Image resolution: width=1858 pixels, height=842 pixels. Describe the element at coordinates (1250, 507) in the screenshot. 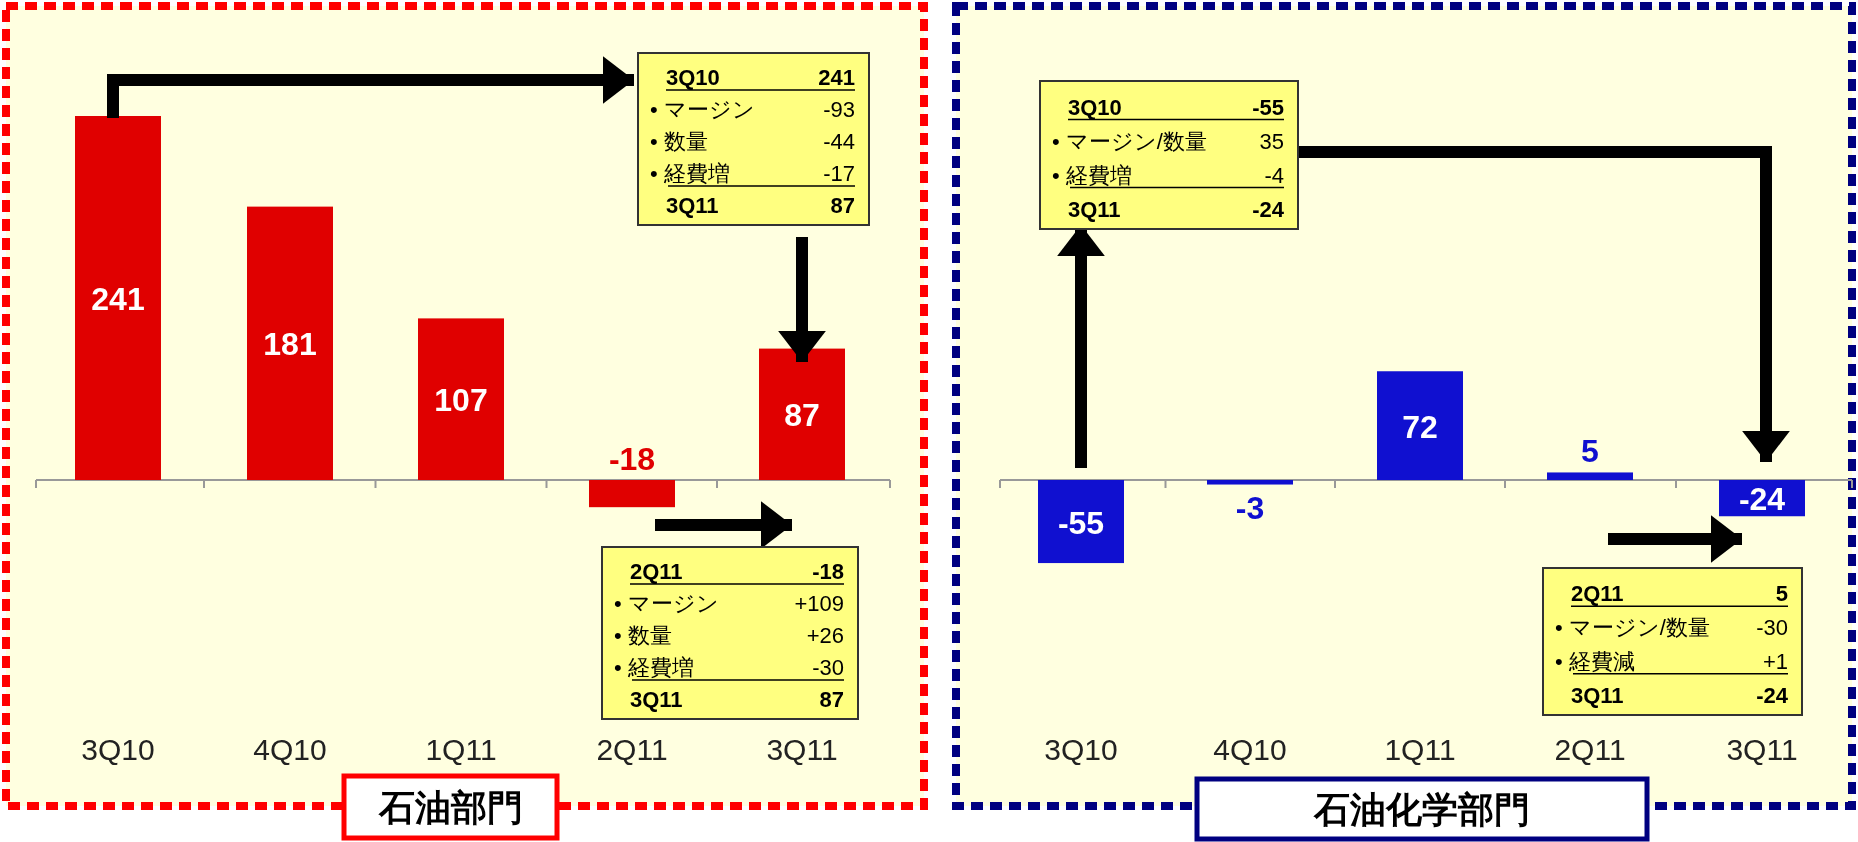

I see `data-label: -3` at that location.